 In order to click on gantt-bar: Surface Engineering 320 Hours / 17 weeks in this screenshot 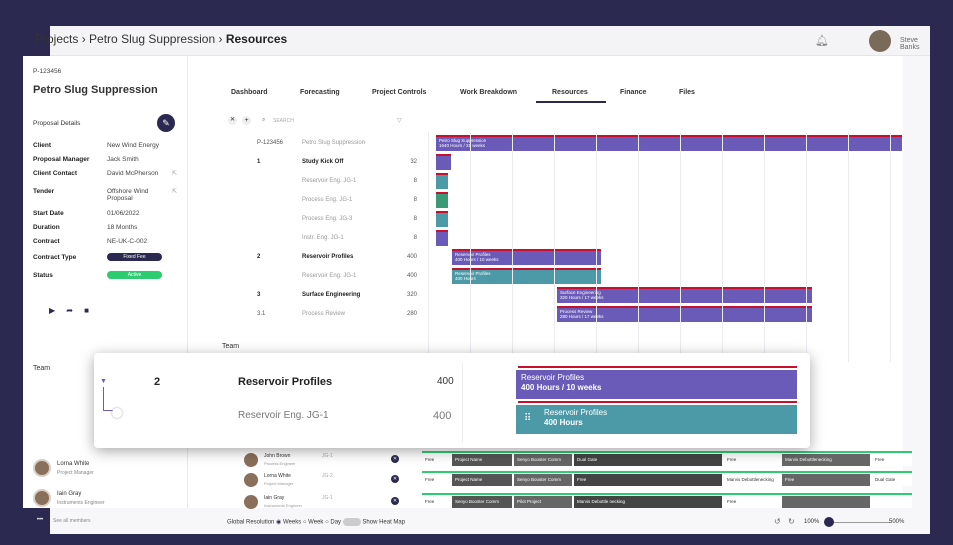, I will do `click(684, 296)`.